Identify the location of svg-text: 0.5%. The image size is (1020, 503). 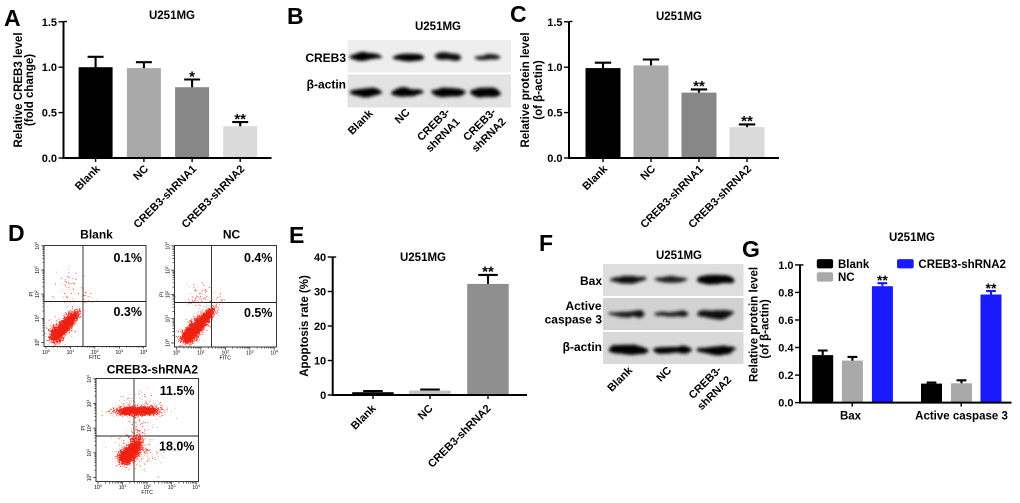
(258, 313).